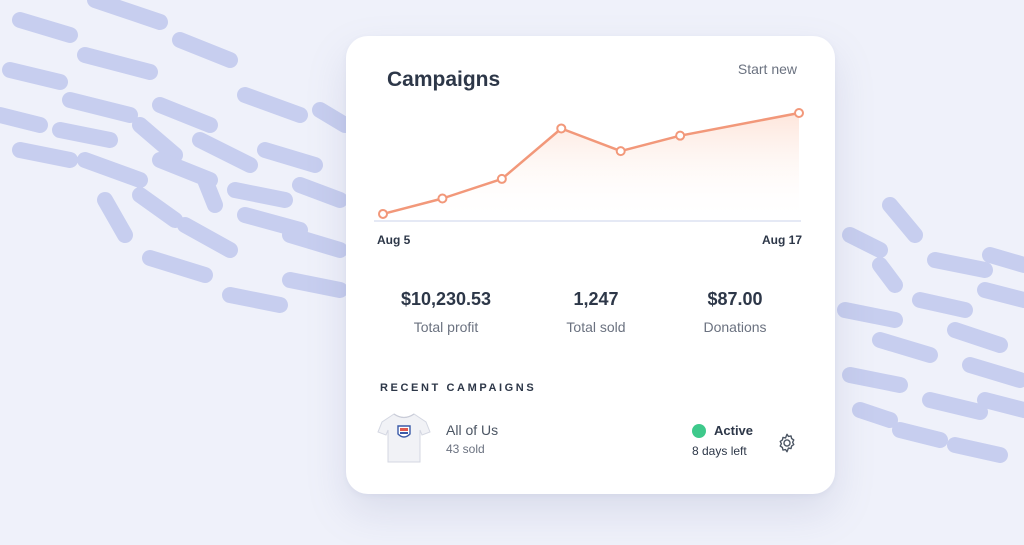  What do you see at coordinates (735, 312) in the screenshot?
I see `stat-donations: $87.00 Donations` at bounding box center [735, 312].